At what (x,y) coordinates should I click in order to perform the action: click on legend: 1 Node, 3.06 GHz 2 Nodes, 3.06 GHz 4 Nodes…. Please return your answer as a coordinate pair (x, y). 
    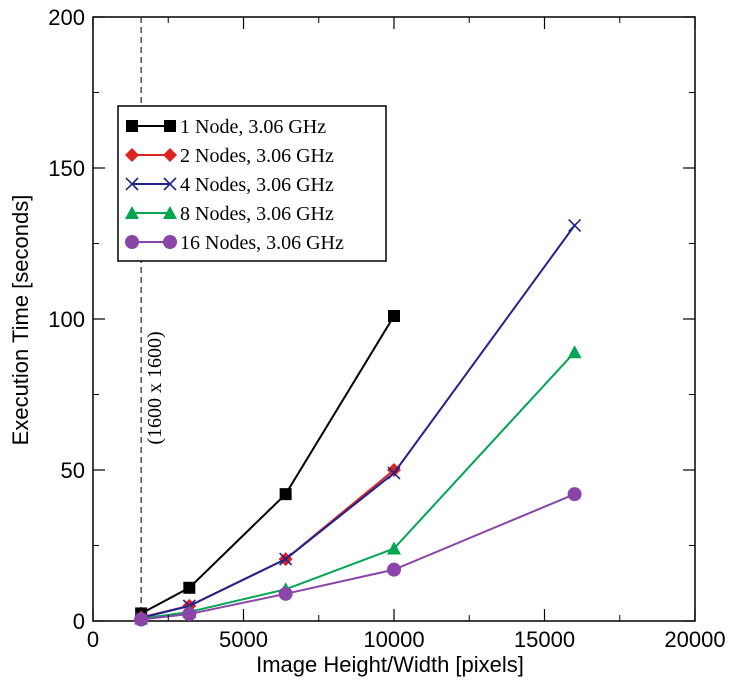
    Looking at the image, I should click on (252, 183).